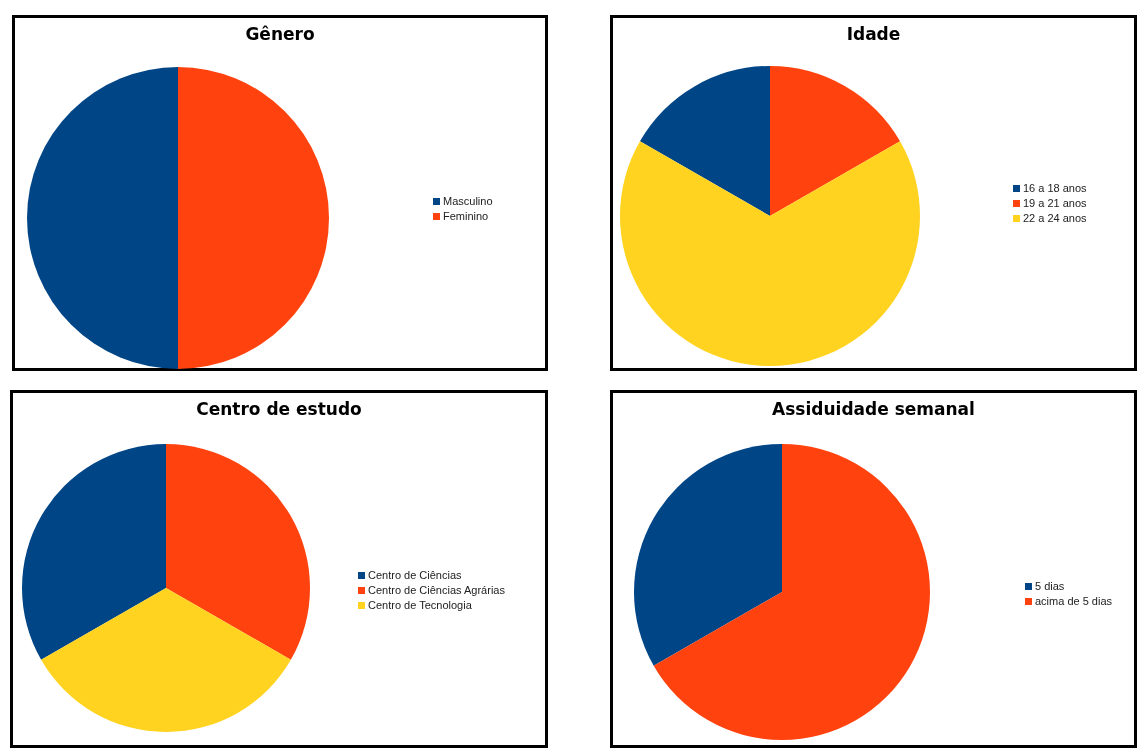 This screenshot has height=751, width=1140. What do you see at coordinates (1055, 218) in the screenshot?
I see `legend-label: 22 a 24 anos` at bounding box center [1055, 218].